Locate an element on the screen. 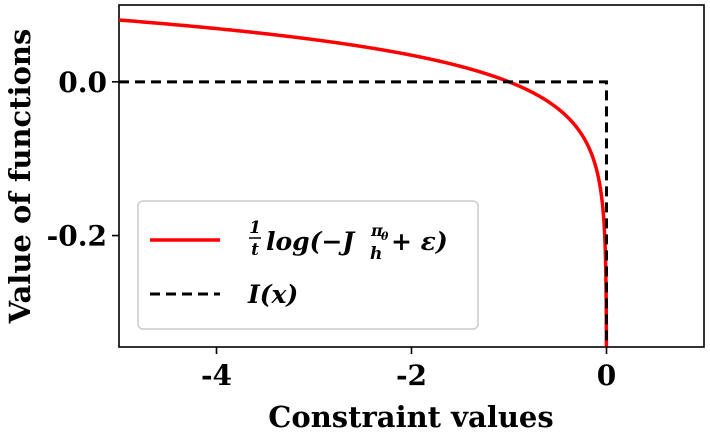  legend-frac-num: 1 is located at coordinates (255, 228).